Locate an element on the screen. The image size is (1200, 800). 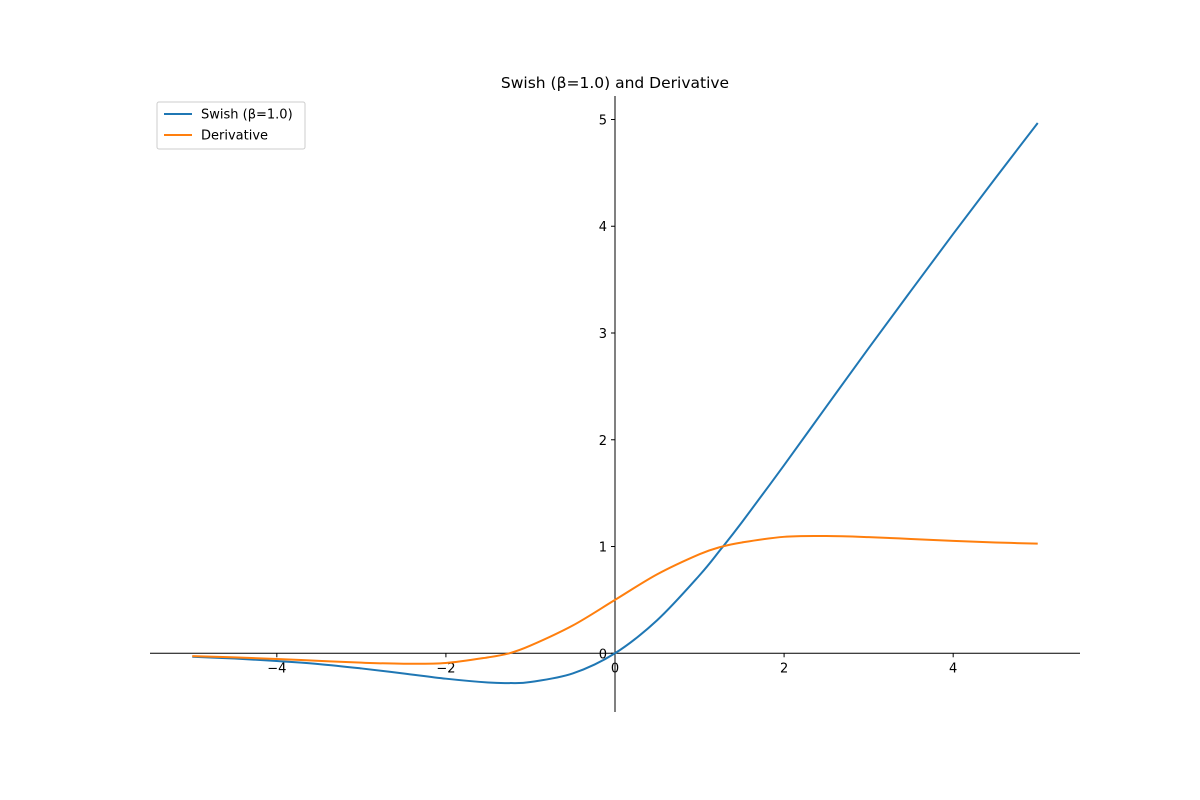
legend: Swish (β=1.0) Derivative is located at coordinates (231, 125).